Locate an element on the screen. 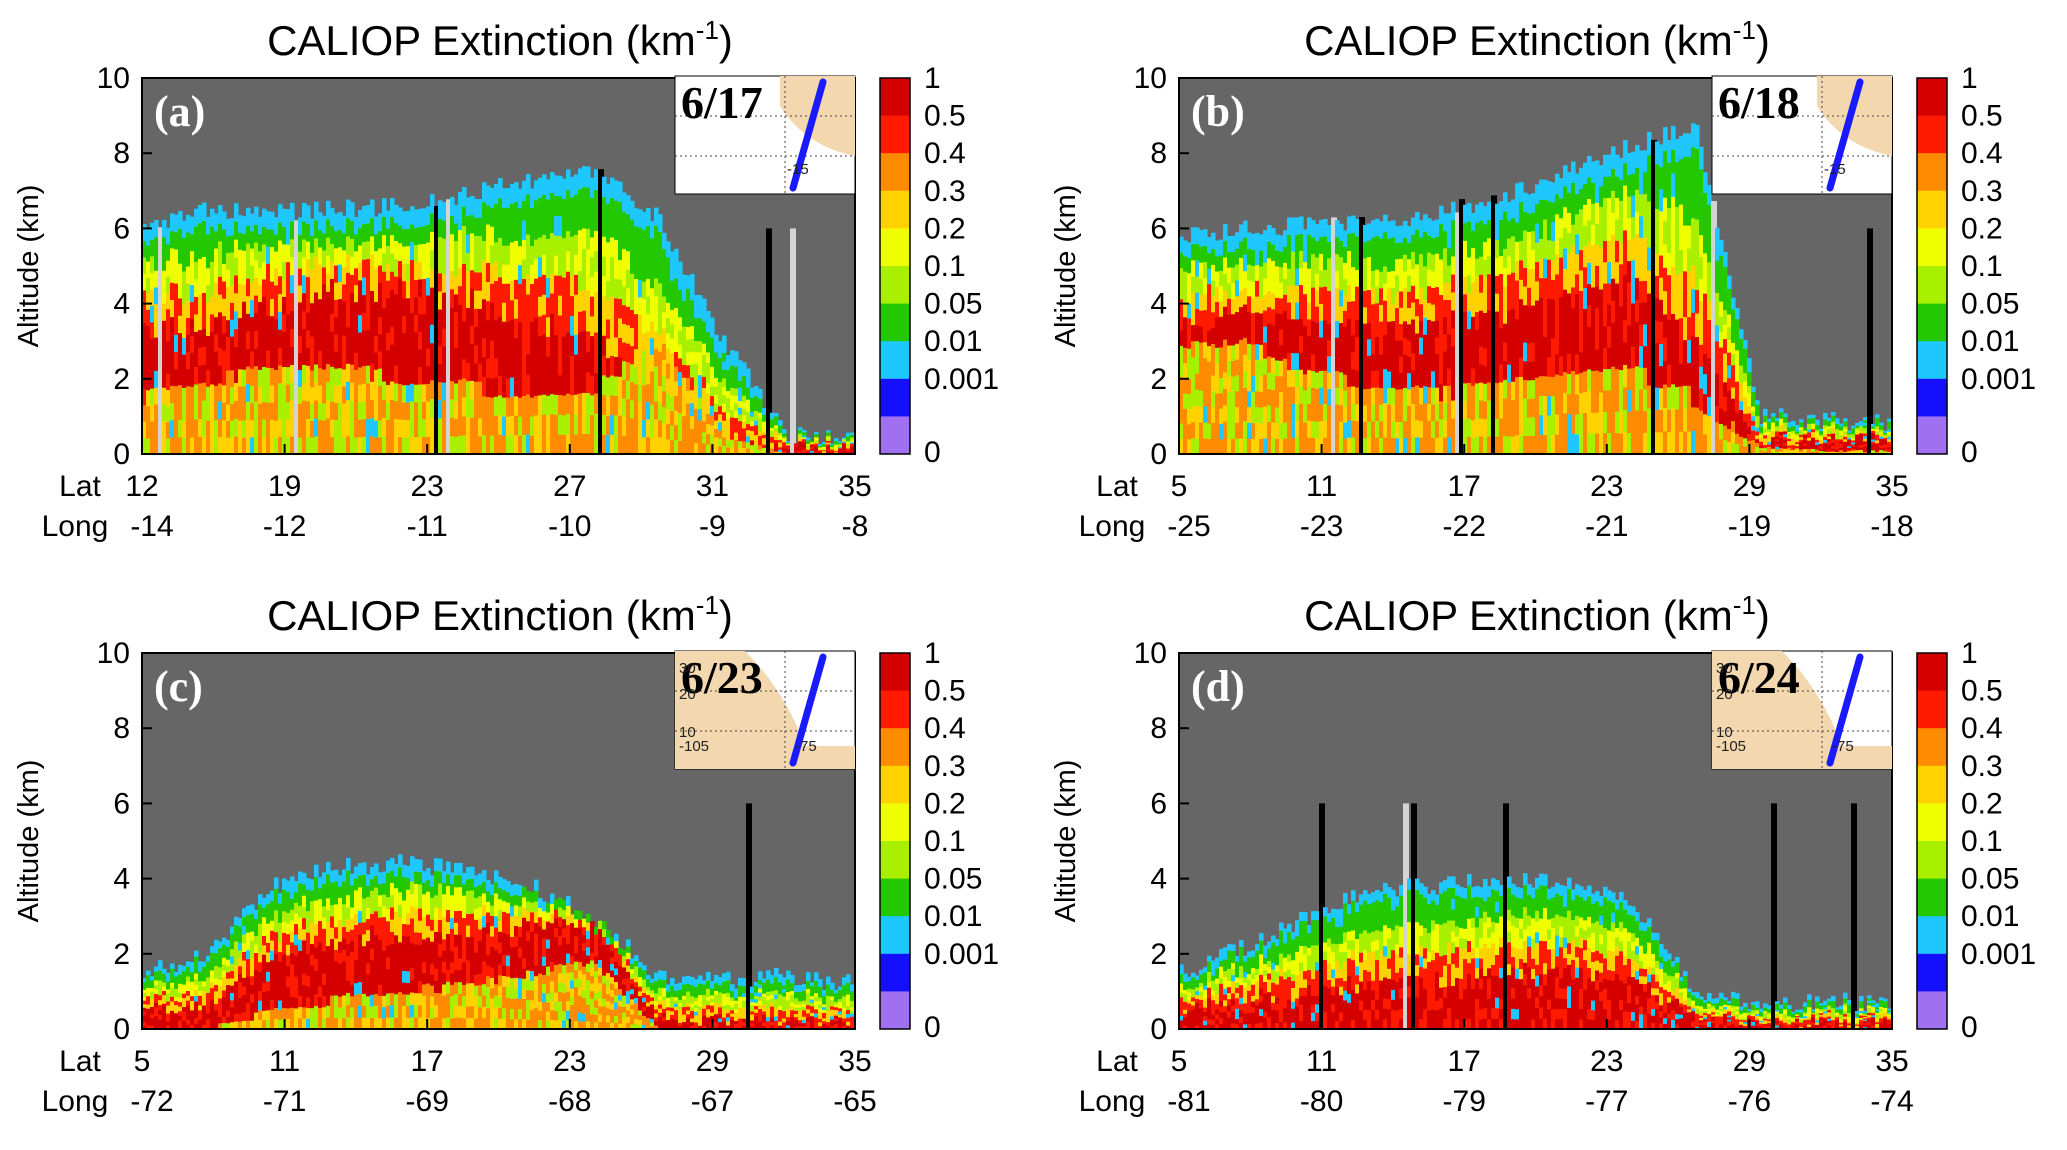 This screenshot has width=2067, height=1150. map-coordinate: 20 is located at coordinates (687, 694).